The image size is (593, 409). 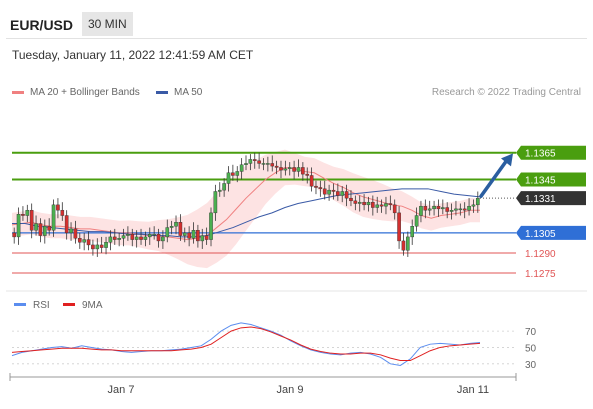 What do you see at coordinates (18, 92) in the screenshot?
I see `ma20-swatch` at bounding box center [18, 92].